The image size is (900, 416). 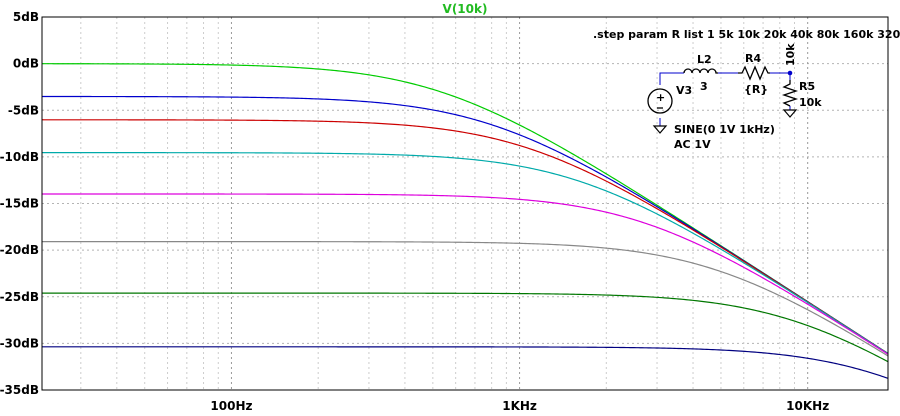 I want to click on source-ac: AC 1V, so click(x=692, y=144).